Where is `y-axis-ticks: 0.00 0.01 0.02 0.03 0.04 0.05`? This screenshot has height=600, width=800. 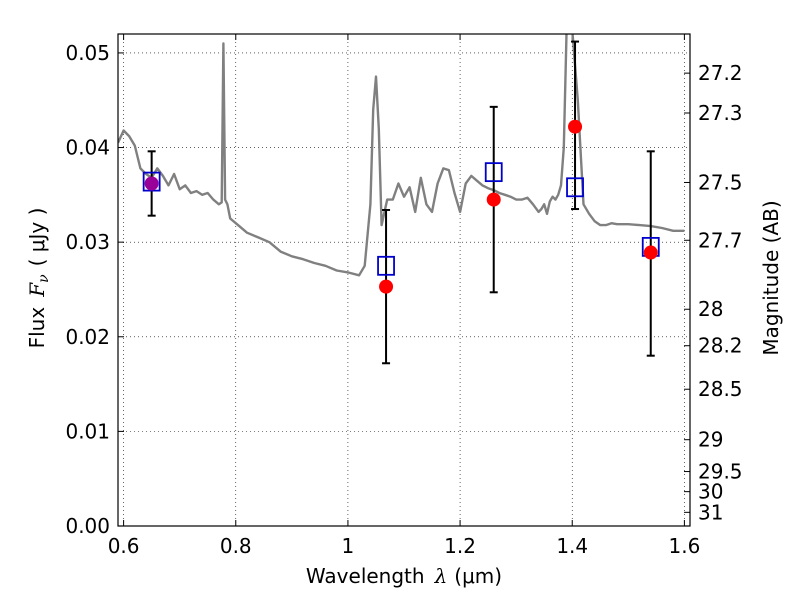
y-axis-ticks: 0.00 0.01 0.02 0.03 0.04 0.05 is located at coordinates (94, 289).